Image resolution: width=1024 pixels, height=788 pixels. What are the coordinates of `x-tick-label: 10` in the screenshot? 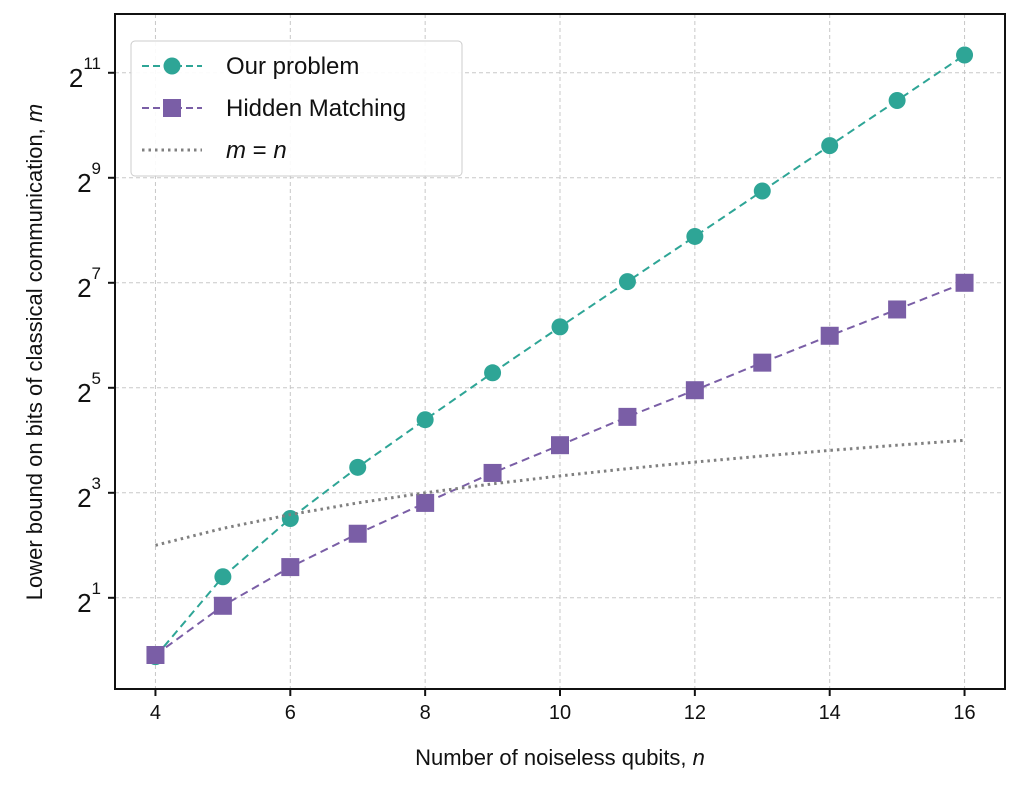 It's located at (560, 713).